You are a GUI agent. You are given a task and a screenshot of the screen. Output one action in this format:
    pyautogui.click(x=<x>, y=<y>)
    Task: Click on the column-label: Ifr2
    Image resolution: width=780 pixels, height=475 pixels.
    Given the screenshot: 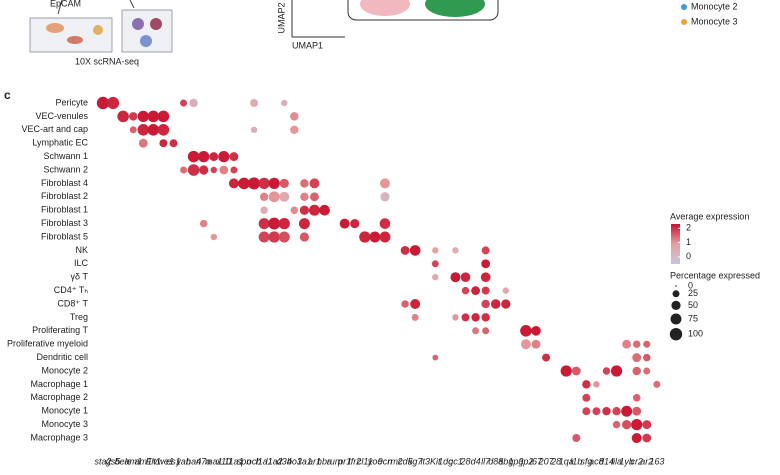 What is the action you would take?
    pyautogui.click(x=354, y=461)
    